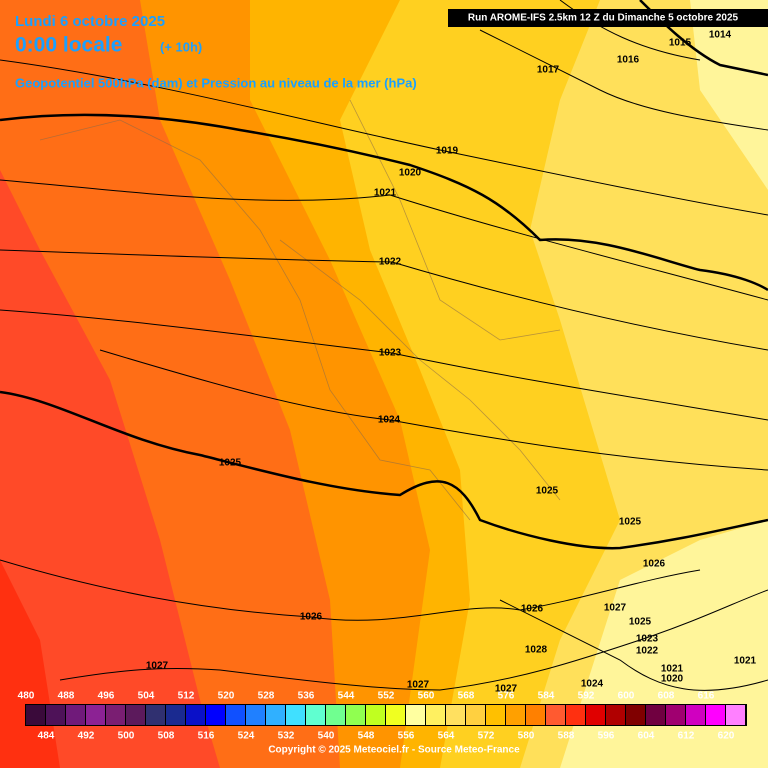 The width and height of the screenshot is (768, 768). Describe the element at coordinates (246, 736) in the screenshot. I see `scale-label: 524` at that location.